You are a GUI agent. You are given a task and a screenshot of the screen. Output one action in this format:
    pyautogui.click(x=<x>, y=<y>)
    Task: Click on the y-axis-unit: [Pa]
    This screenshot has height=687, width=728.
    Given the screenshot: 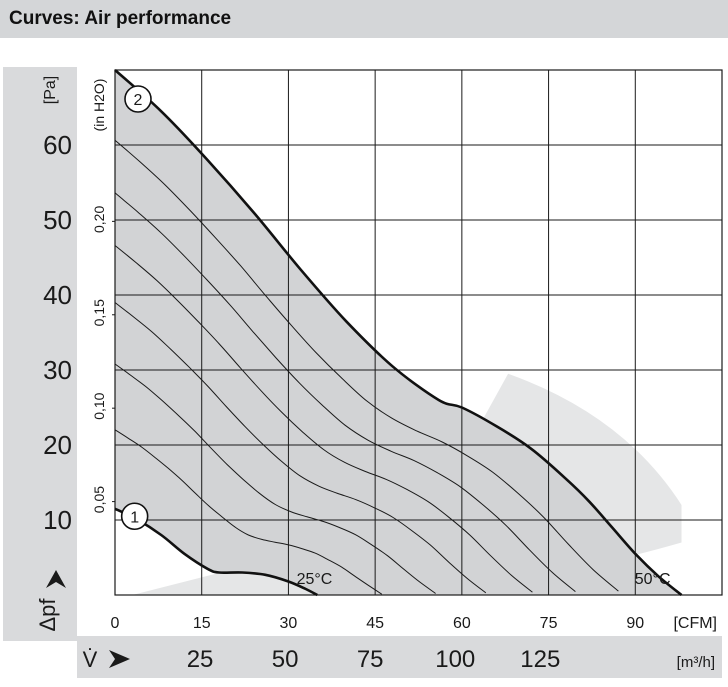 What is the action you would take?
    pyautogui.click(x=50, y=90)
    